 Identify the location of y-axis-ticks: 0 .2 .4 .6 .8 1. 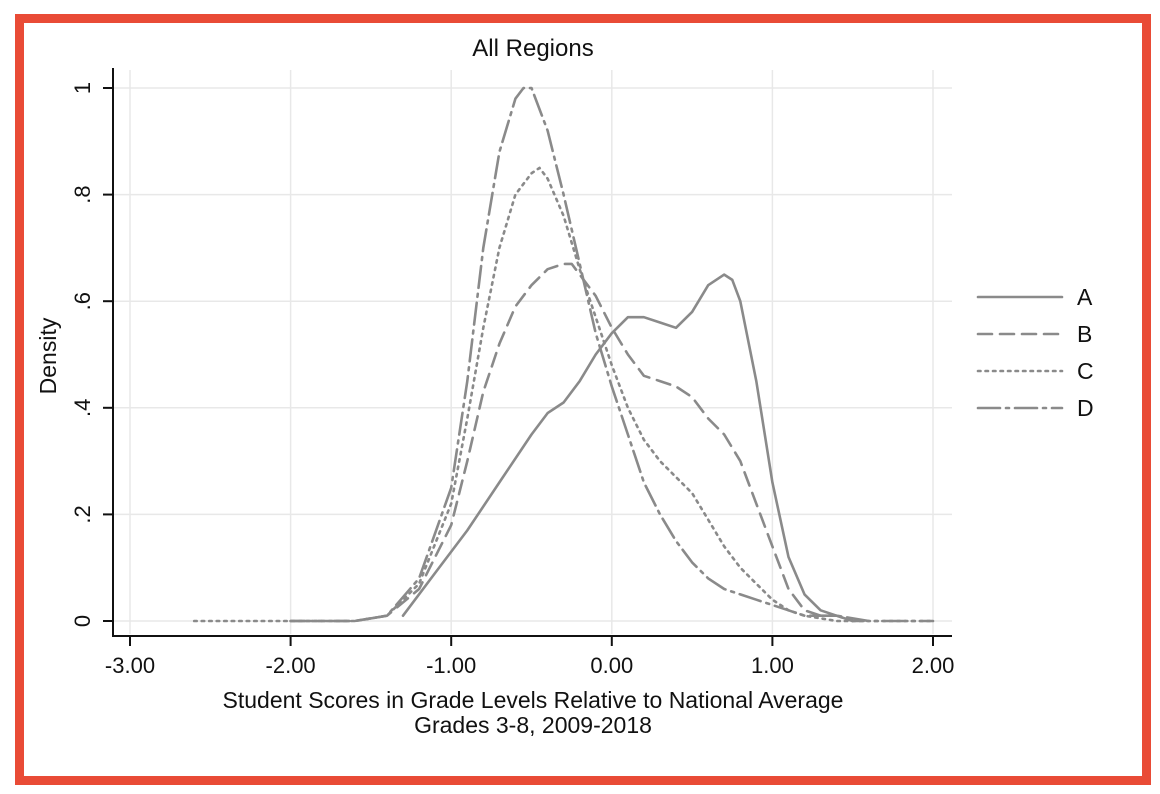
(91, 354).